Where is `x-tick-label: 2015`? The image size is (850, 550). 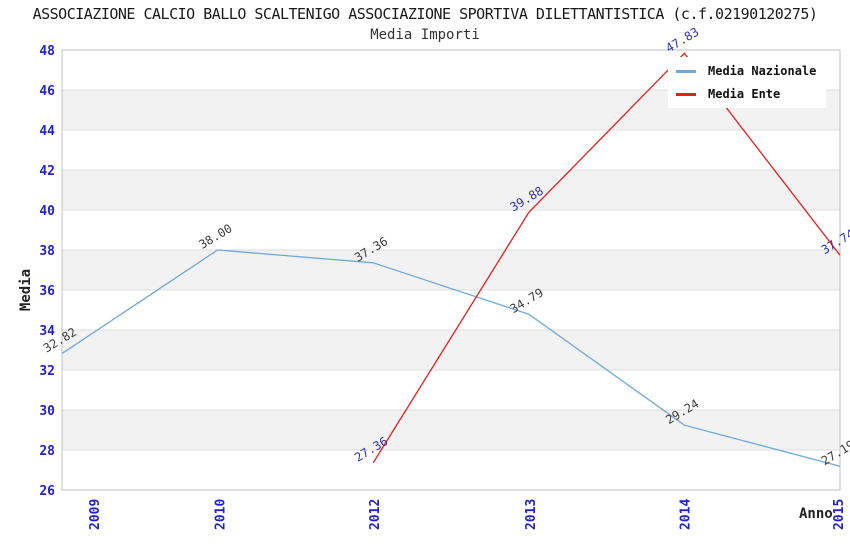 x-tick-label: 2015 is located at coordinates (839, 514).